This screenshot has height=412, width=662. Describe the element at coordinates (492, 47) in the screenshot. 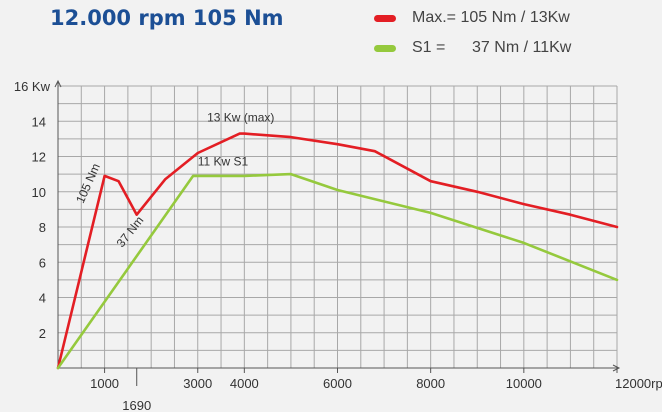

I see `legend-label-s1: S1 = 37 Nm / 11Kw` at that location.